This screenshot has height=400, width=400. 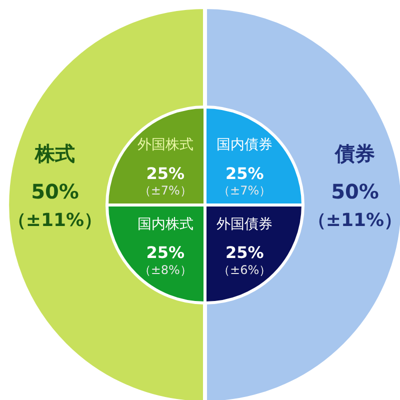 What do you see at coordinates (165, 145) in the screenshot?
I see `slice-label: 外国株式` at bounding box center [165, 145].